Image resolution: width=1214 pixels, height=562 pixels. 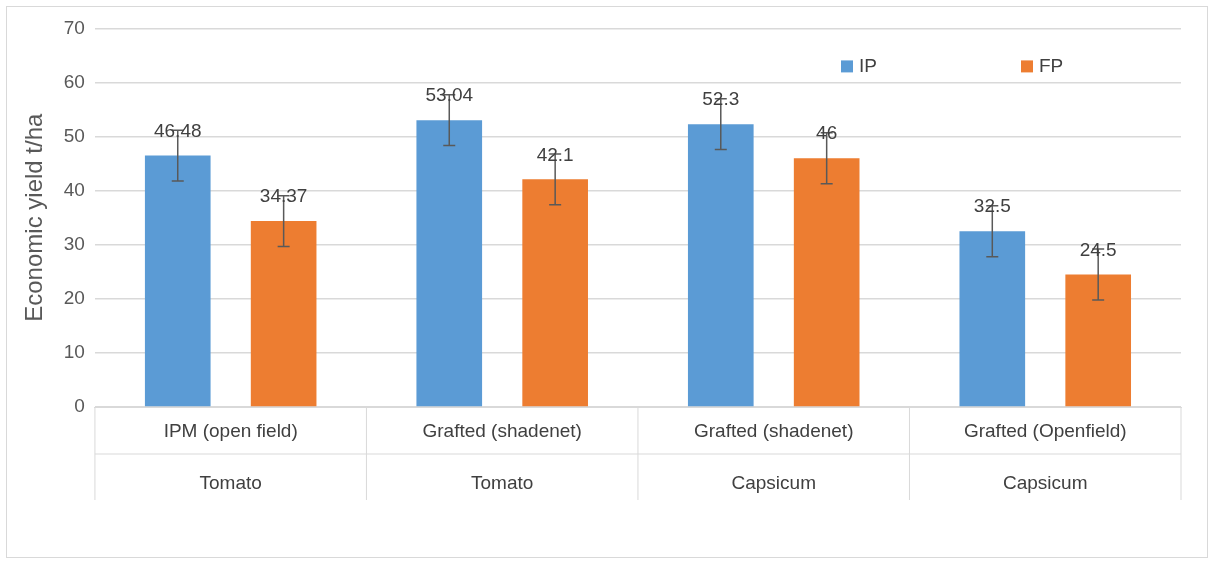 I want to click on category-label: Grafted (shadenet) Tomato, so click(x=502, y=457).